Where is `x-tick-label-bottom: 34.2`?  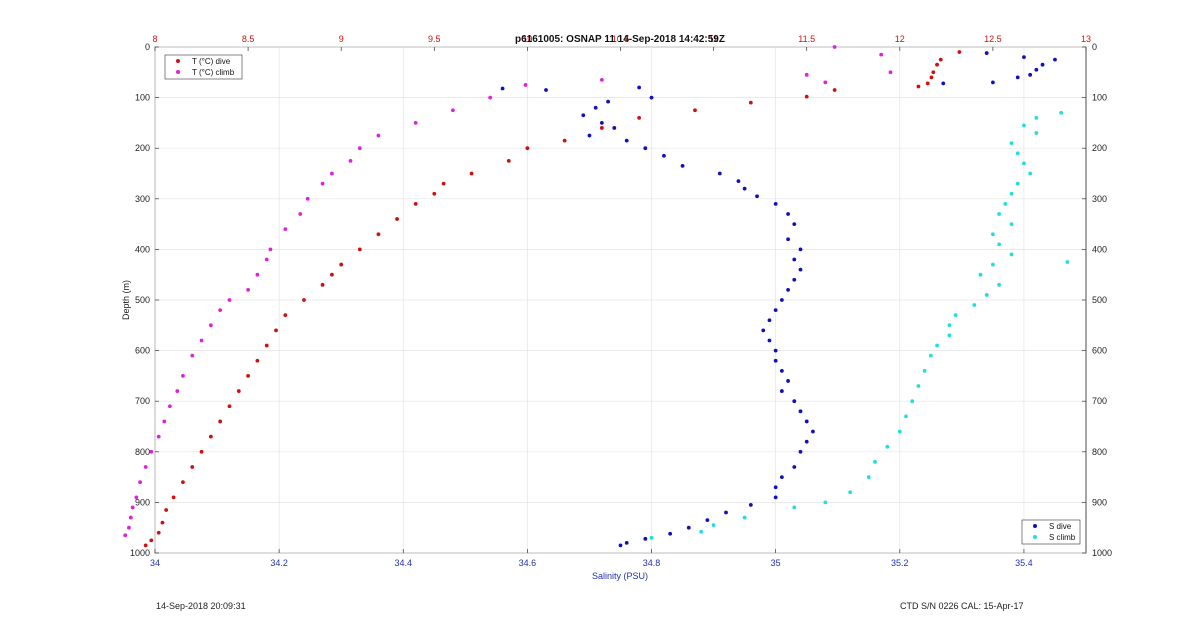
x-tick-label-bottom: 34.2 is located at coordinates (279, 563).